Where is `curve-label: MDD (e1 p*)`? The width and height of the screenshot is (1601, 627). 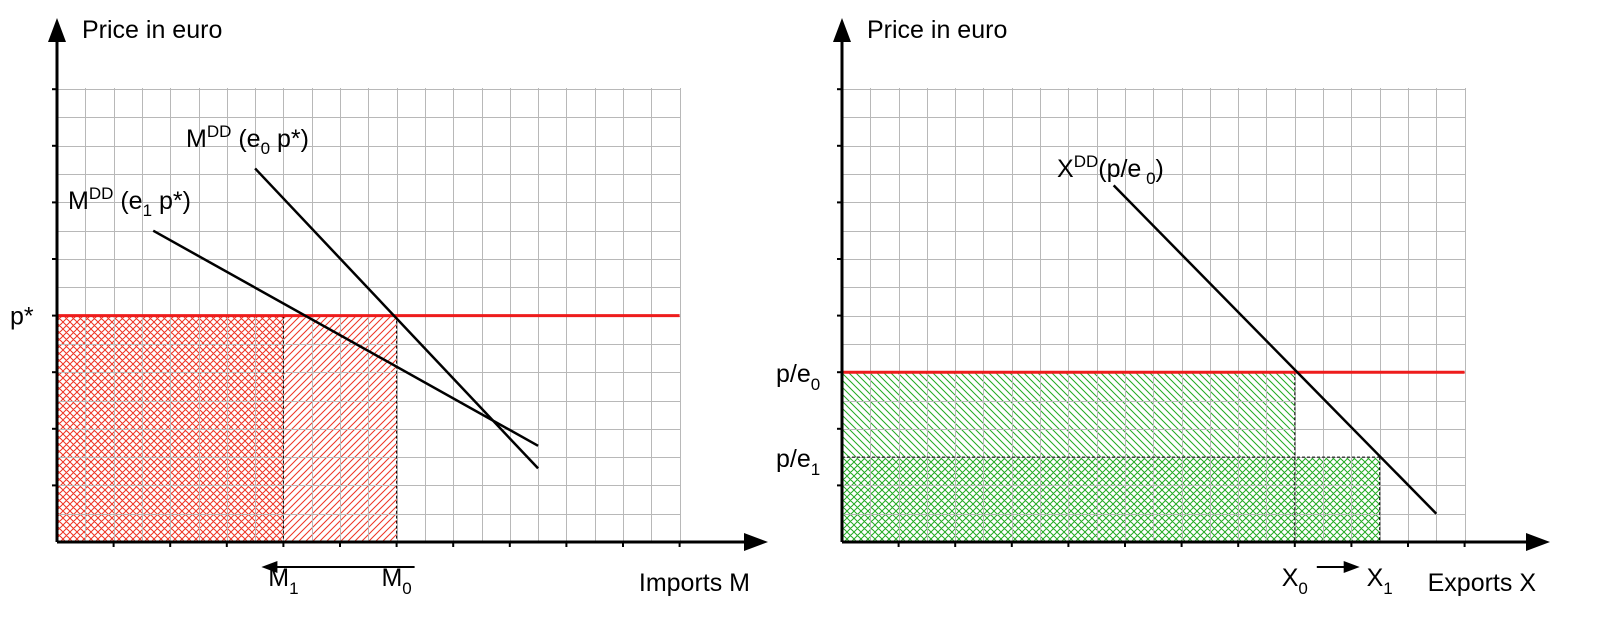
curve-label: MDD (e1 p*) is located at coordinates (129, 202).